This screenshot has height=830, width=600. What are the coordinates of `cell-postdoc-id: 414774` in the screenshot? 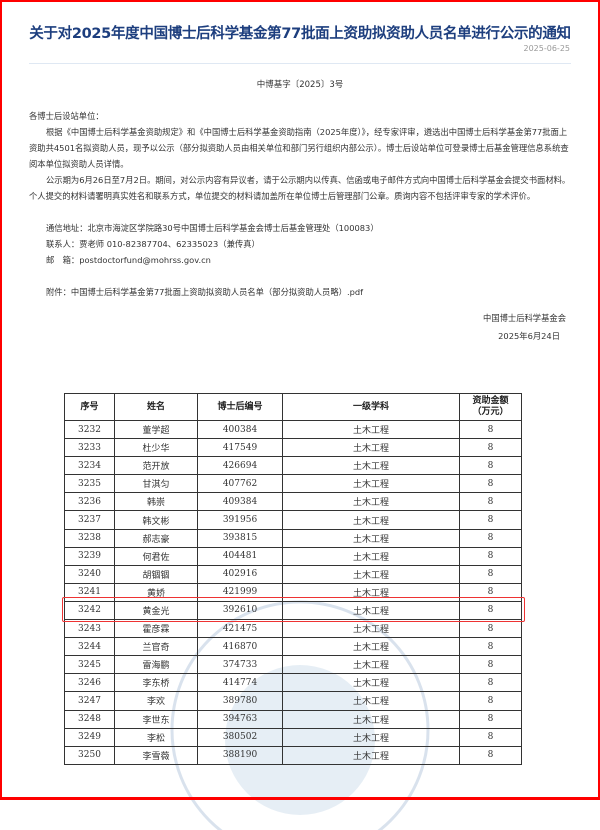 It's located at (240, 683).